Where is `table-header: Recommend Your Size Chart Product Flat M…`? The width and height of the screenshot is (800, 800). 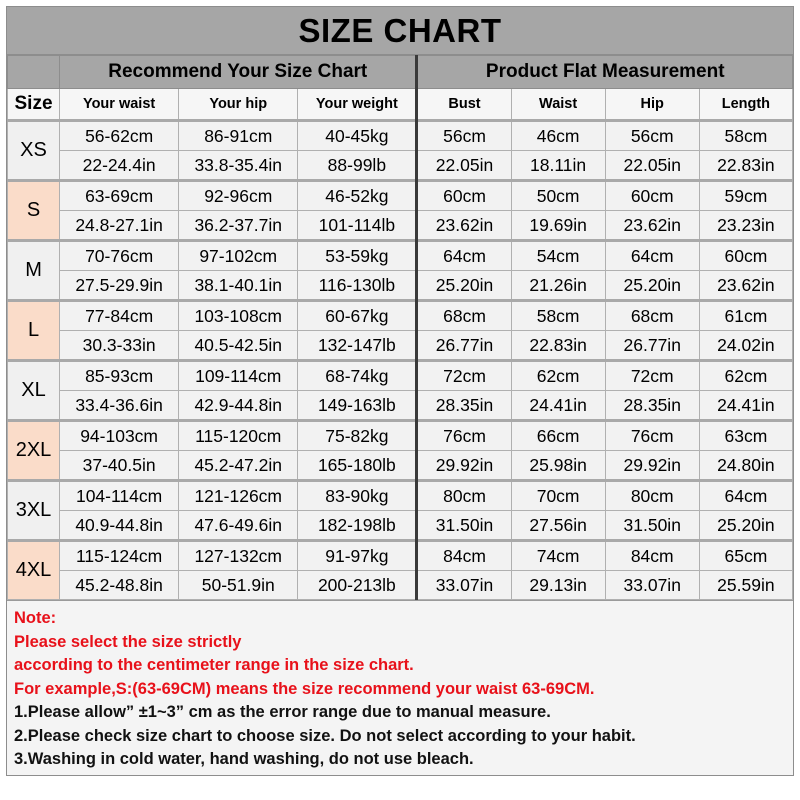
table-header: Recommend Your Size Chart Product Flat M… is located at coordinates (400, 88).